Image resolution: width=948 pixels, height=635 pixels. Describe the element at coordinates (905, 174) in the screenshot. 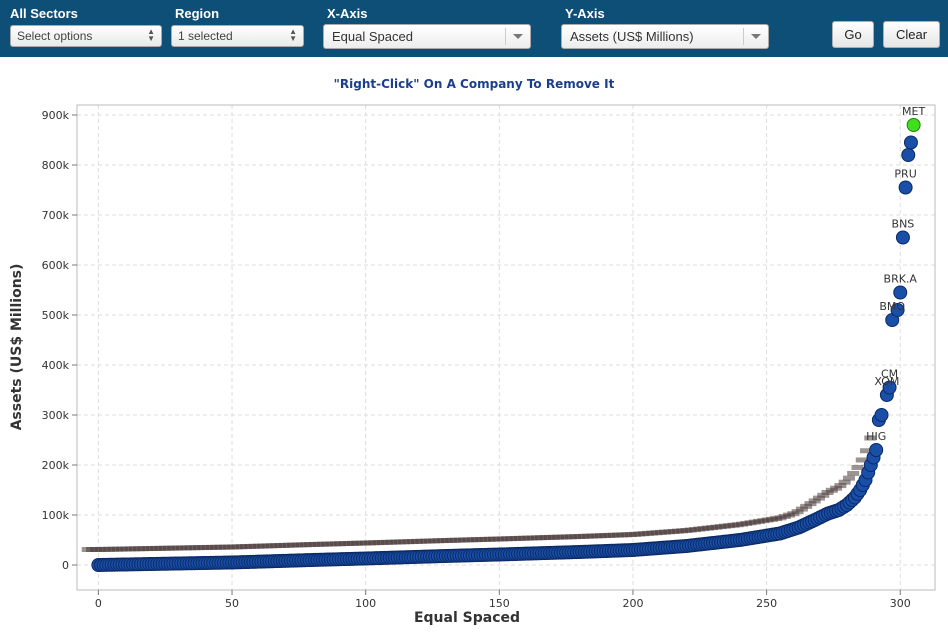

I see `point-label-pru: PRU` at that location.